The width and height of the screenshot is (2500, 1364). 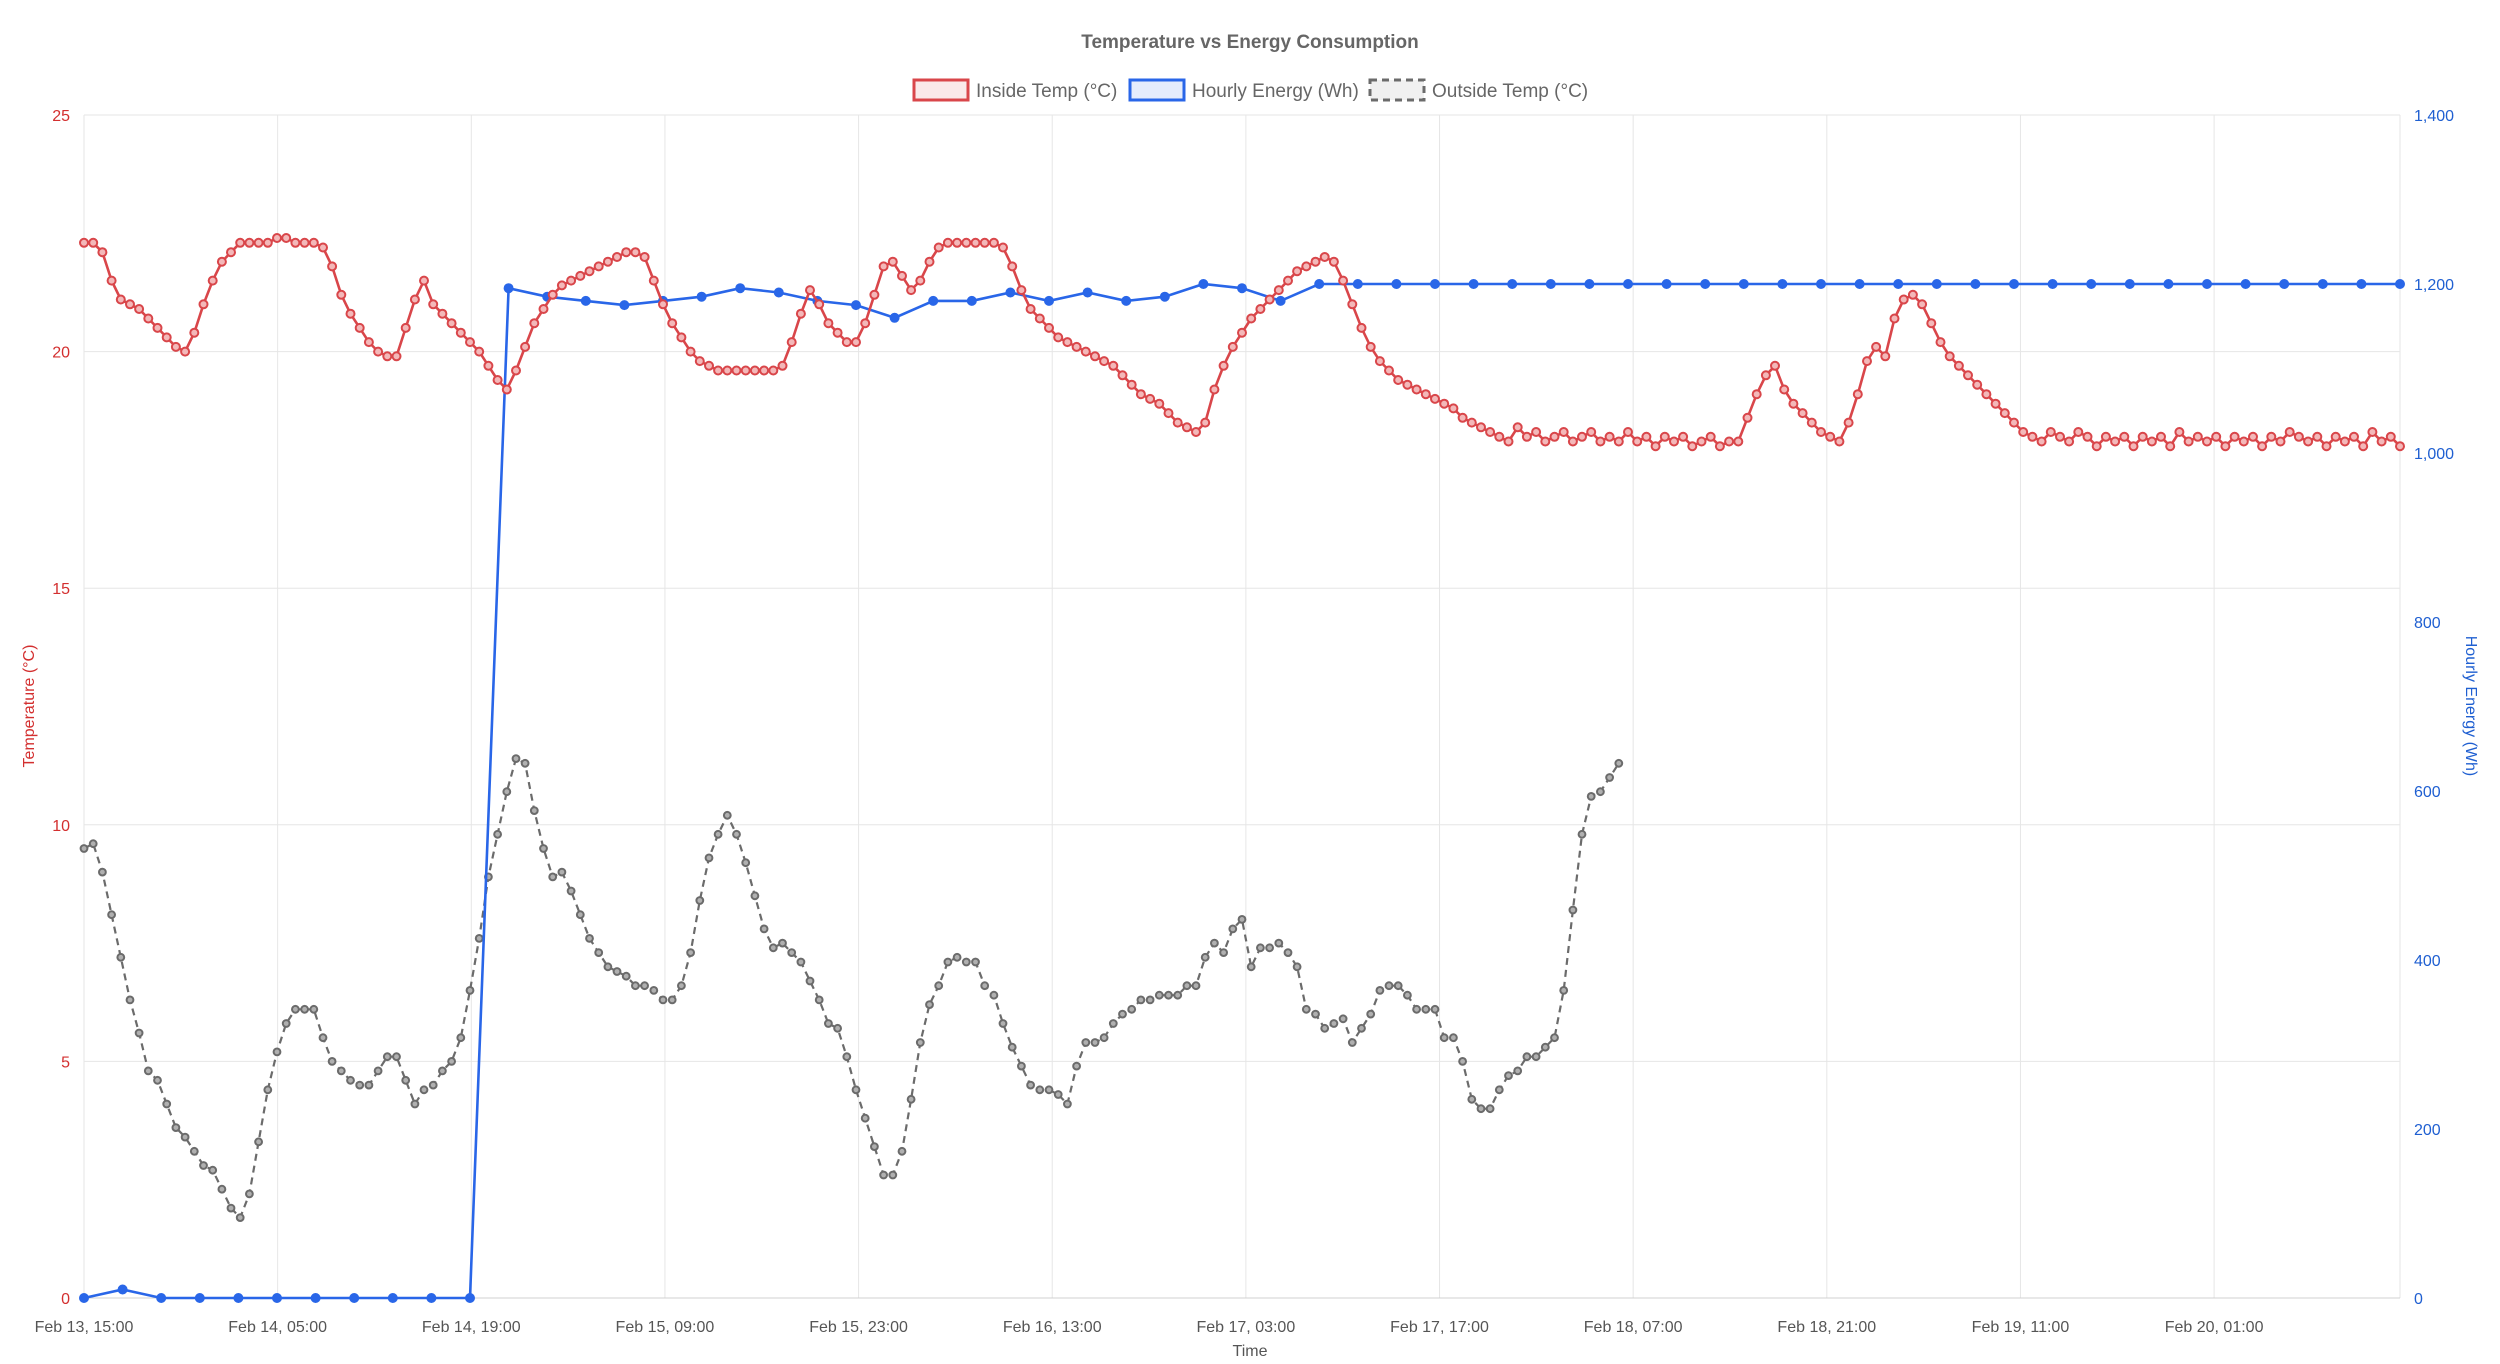 I want to click on y-tick-left: 20, so click(x=61, y=353).